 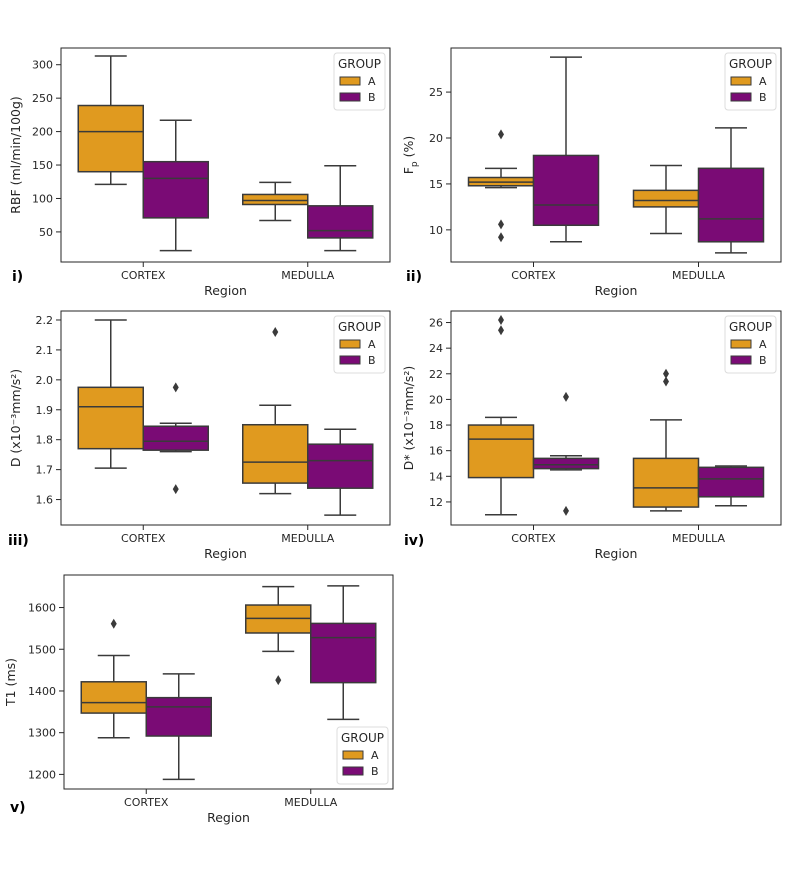 What do you see at coordinates (372, 360) in the screenshot?
I see `legend-label-b: B` at bounding box center [372, 360].